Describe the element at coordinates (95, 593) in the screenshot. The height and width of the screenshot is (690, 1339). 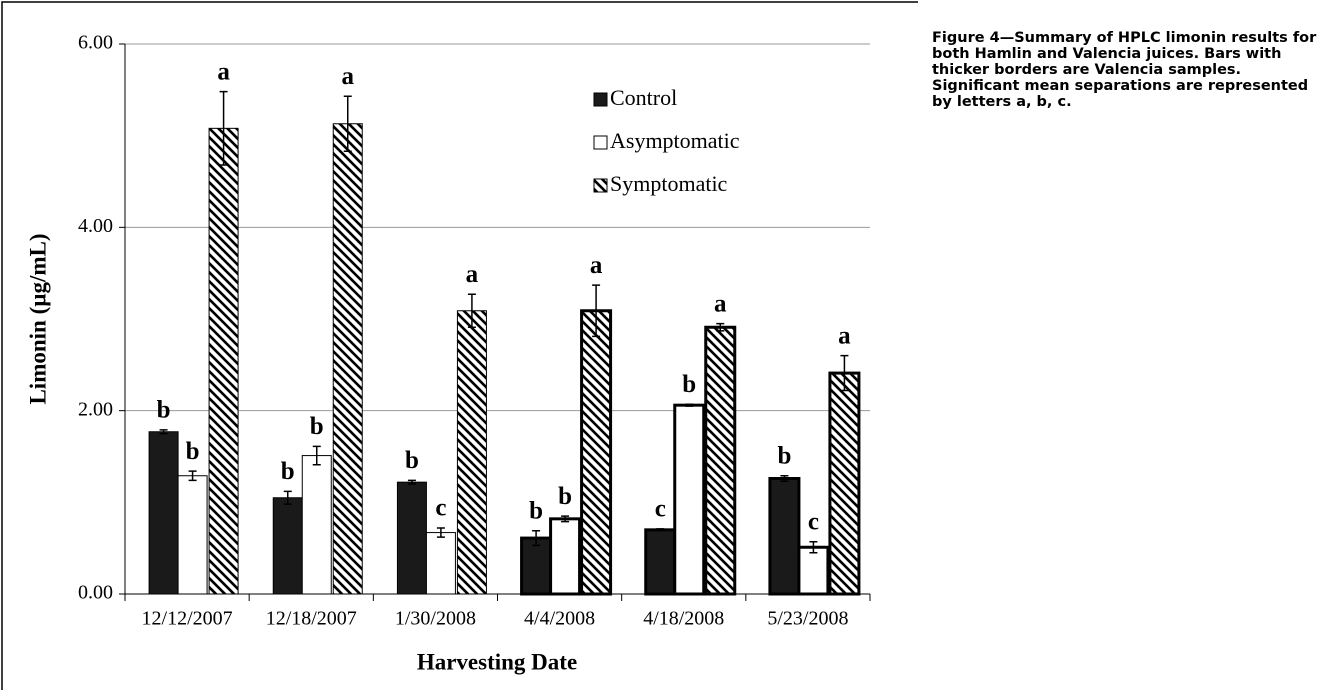
I see `y-tick-label: 0.00` at that location.